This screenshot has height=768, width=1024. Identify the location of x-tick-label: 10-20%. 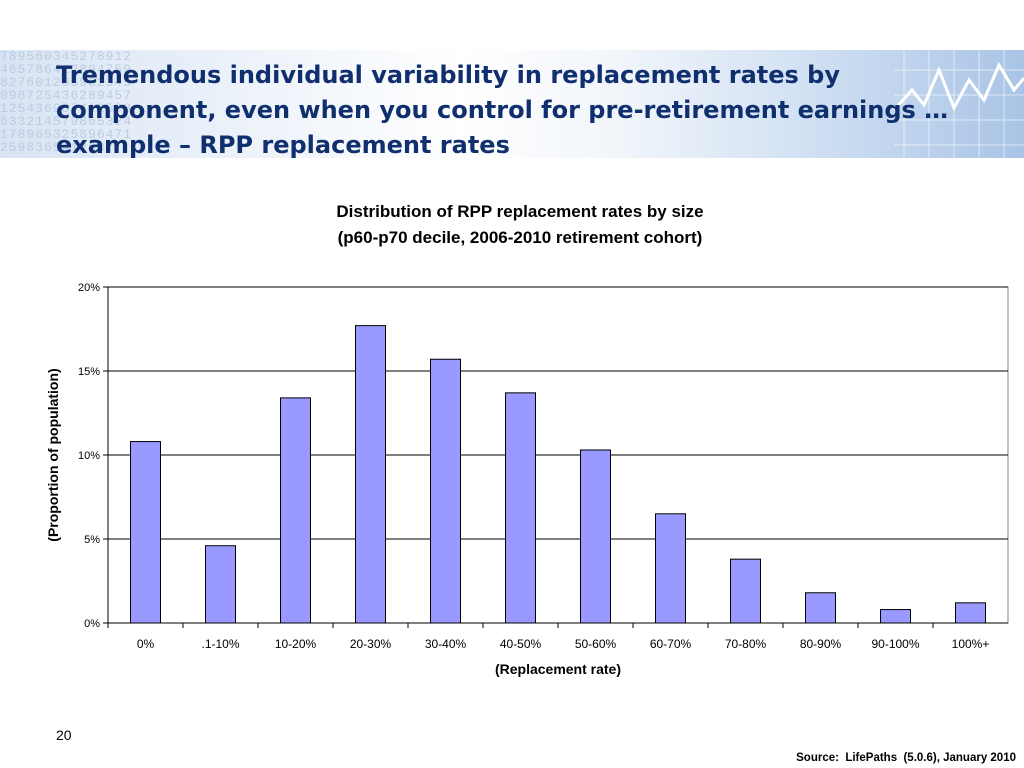
(296, 644).